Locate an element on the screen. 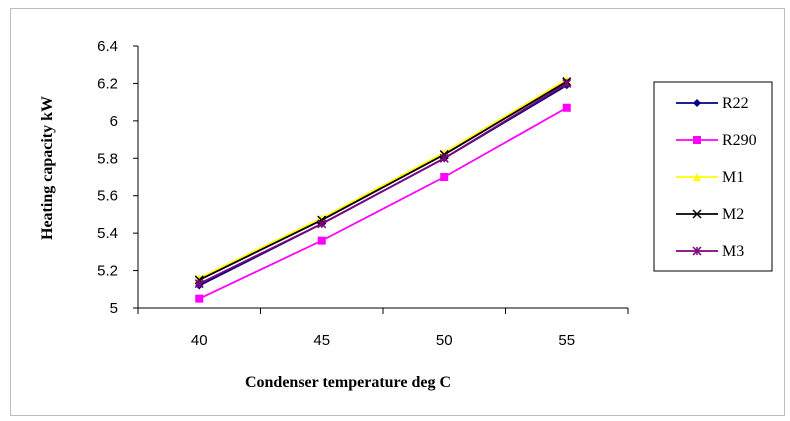 Image resolution: width=790 pixels, height=421 pixels. y-tick-label: 5.6 is located at coordinates (107, 196).